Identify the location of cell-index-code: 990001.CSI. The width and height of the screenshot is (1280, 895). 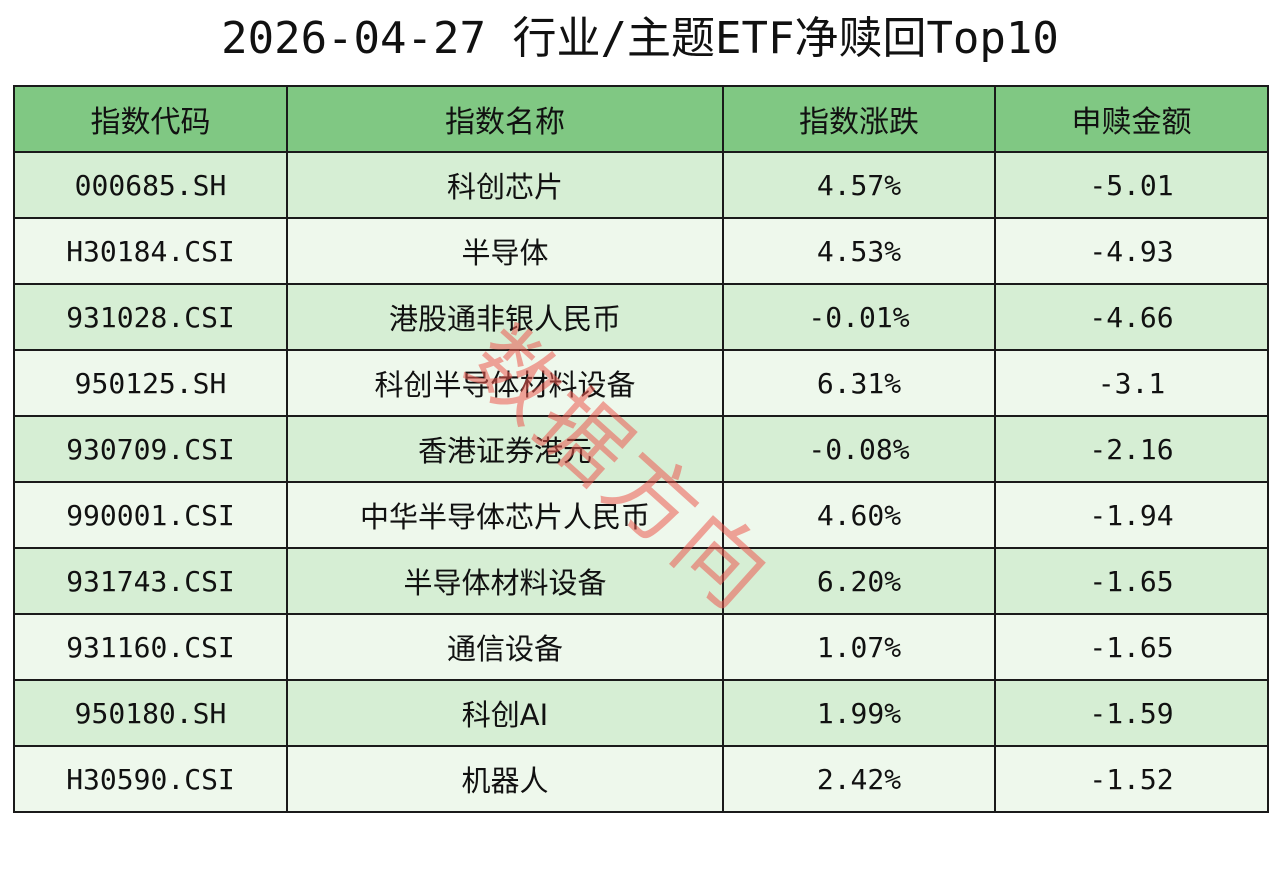
(150, 515).